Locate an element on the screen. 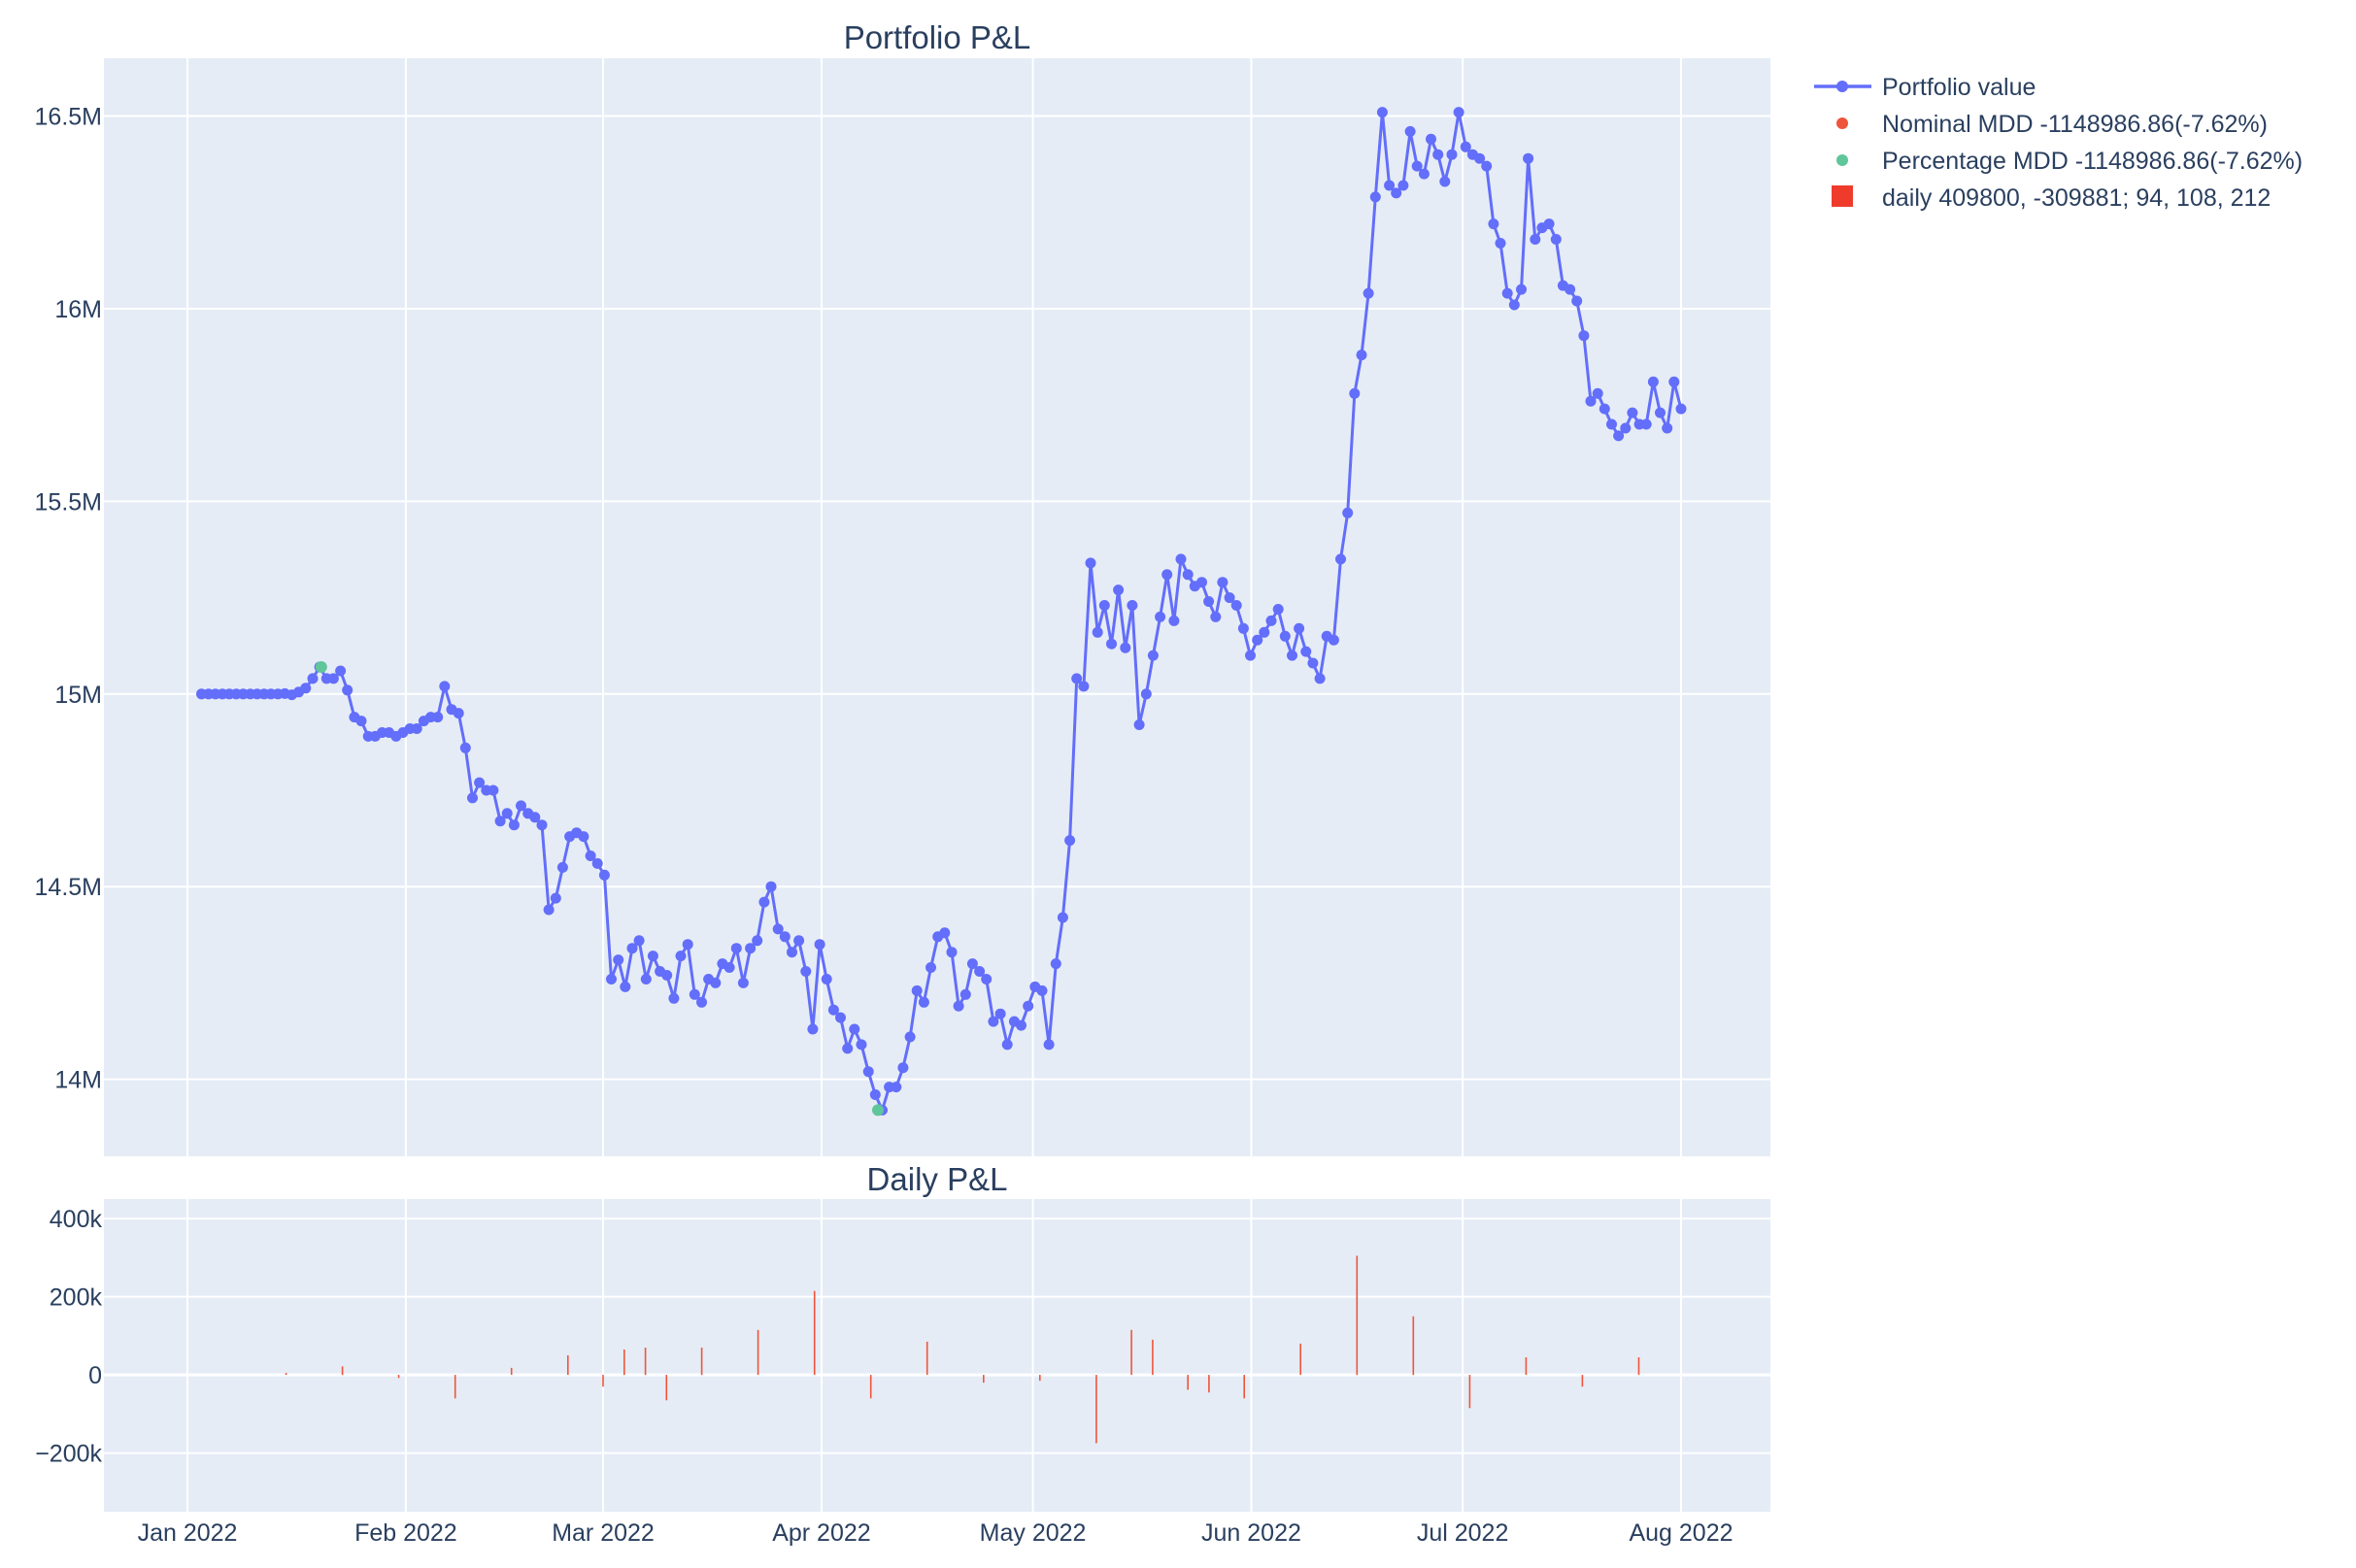 This screenshot has width=2356, height=1568. legend-item-nominal-mdd: Nominal MDD -1148986.86(-7.62%) is located at coordinates (2052, 124).